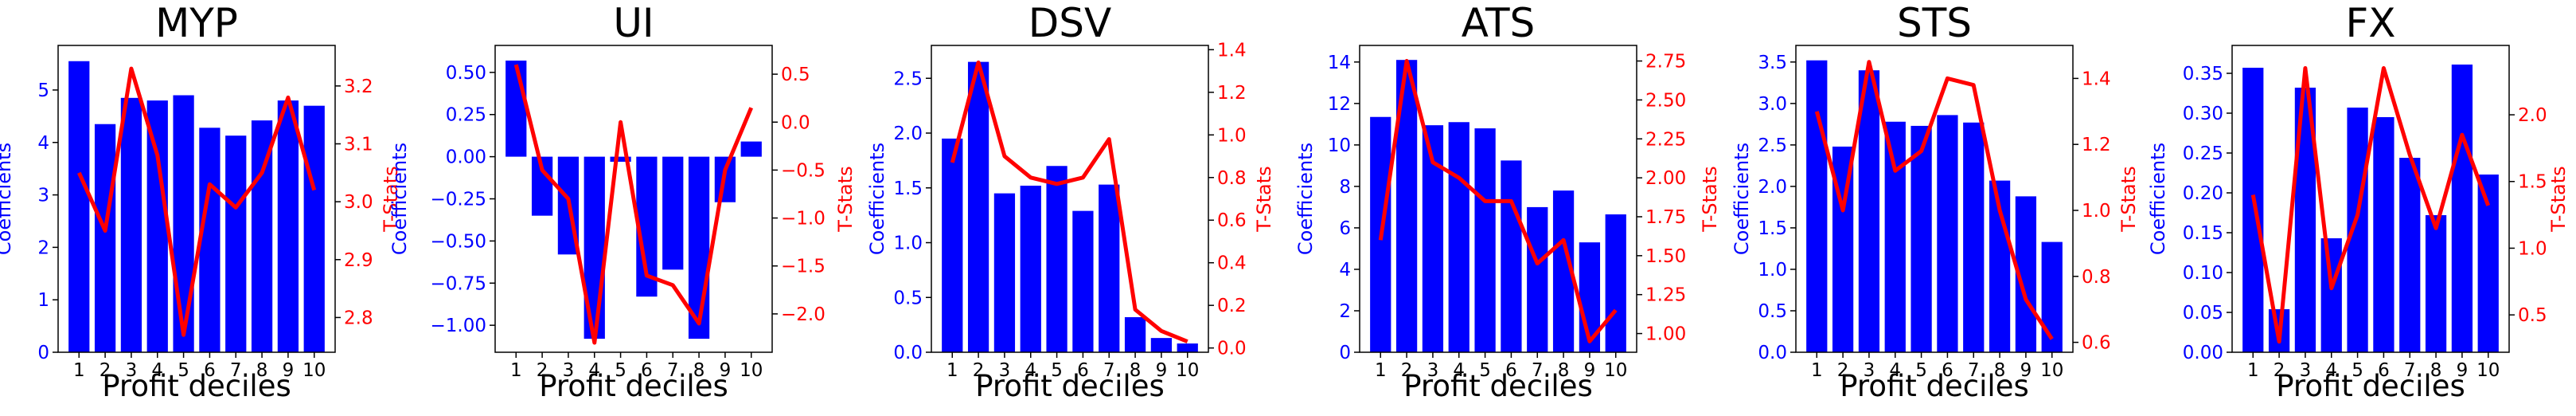 This screenshot has width=2576, height=416. What do you see at coordinates (1772, 104) in the screenshot?
I see `left-tick-label: 3.0` at bounding box center [1772, 104].